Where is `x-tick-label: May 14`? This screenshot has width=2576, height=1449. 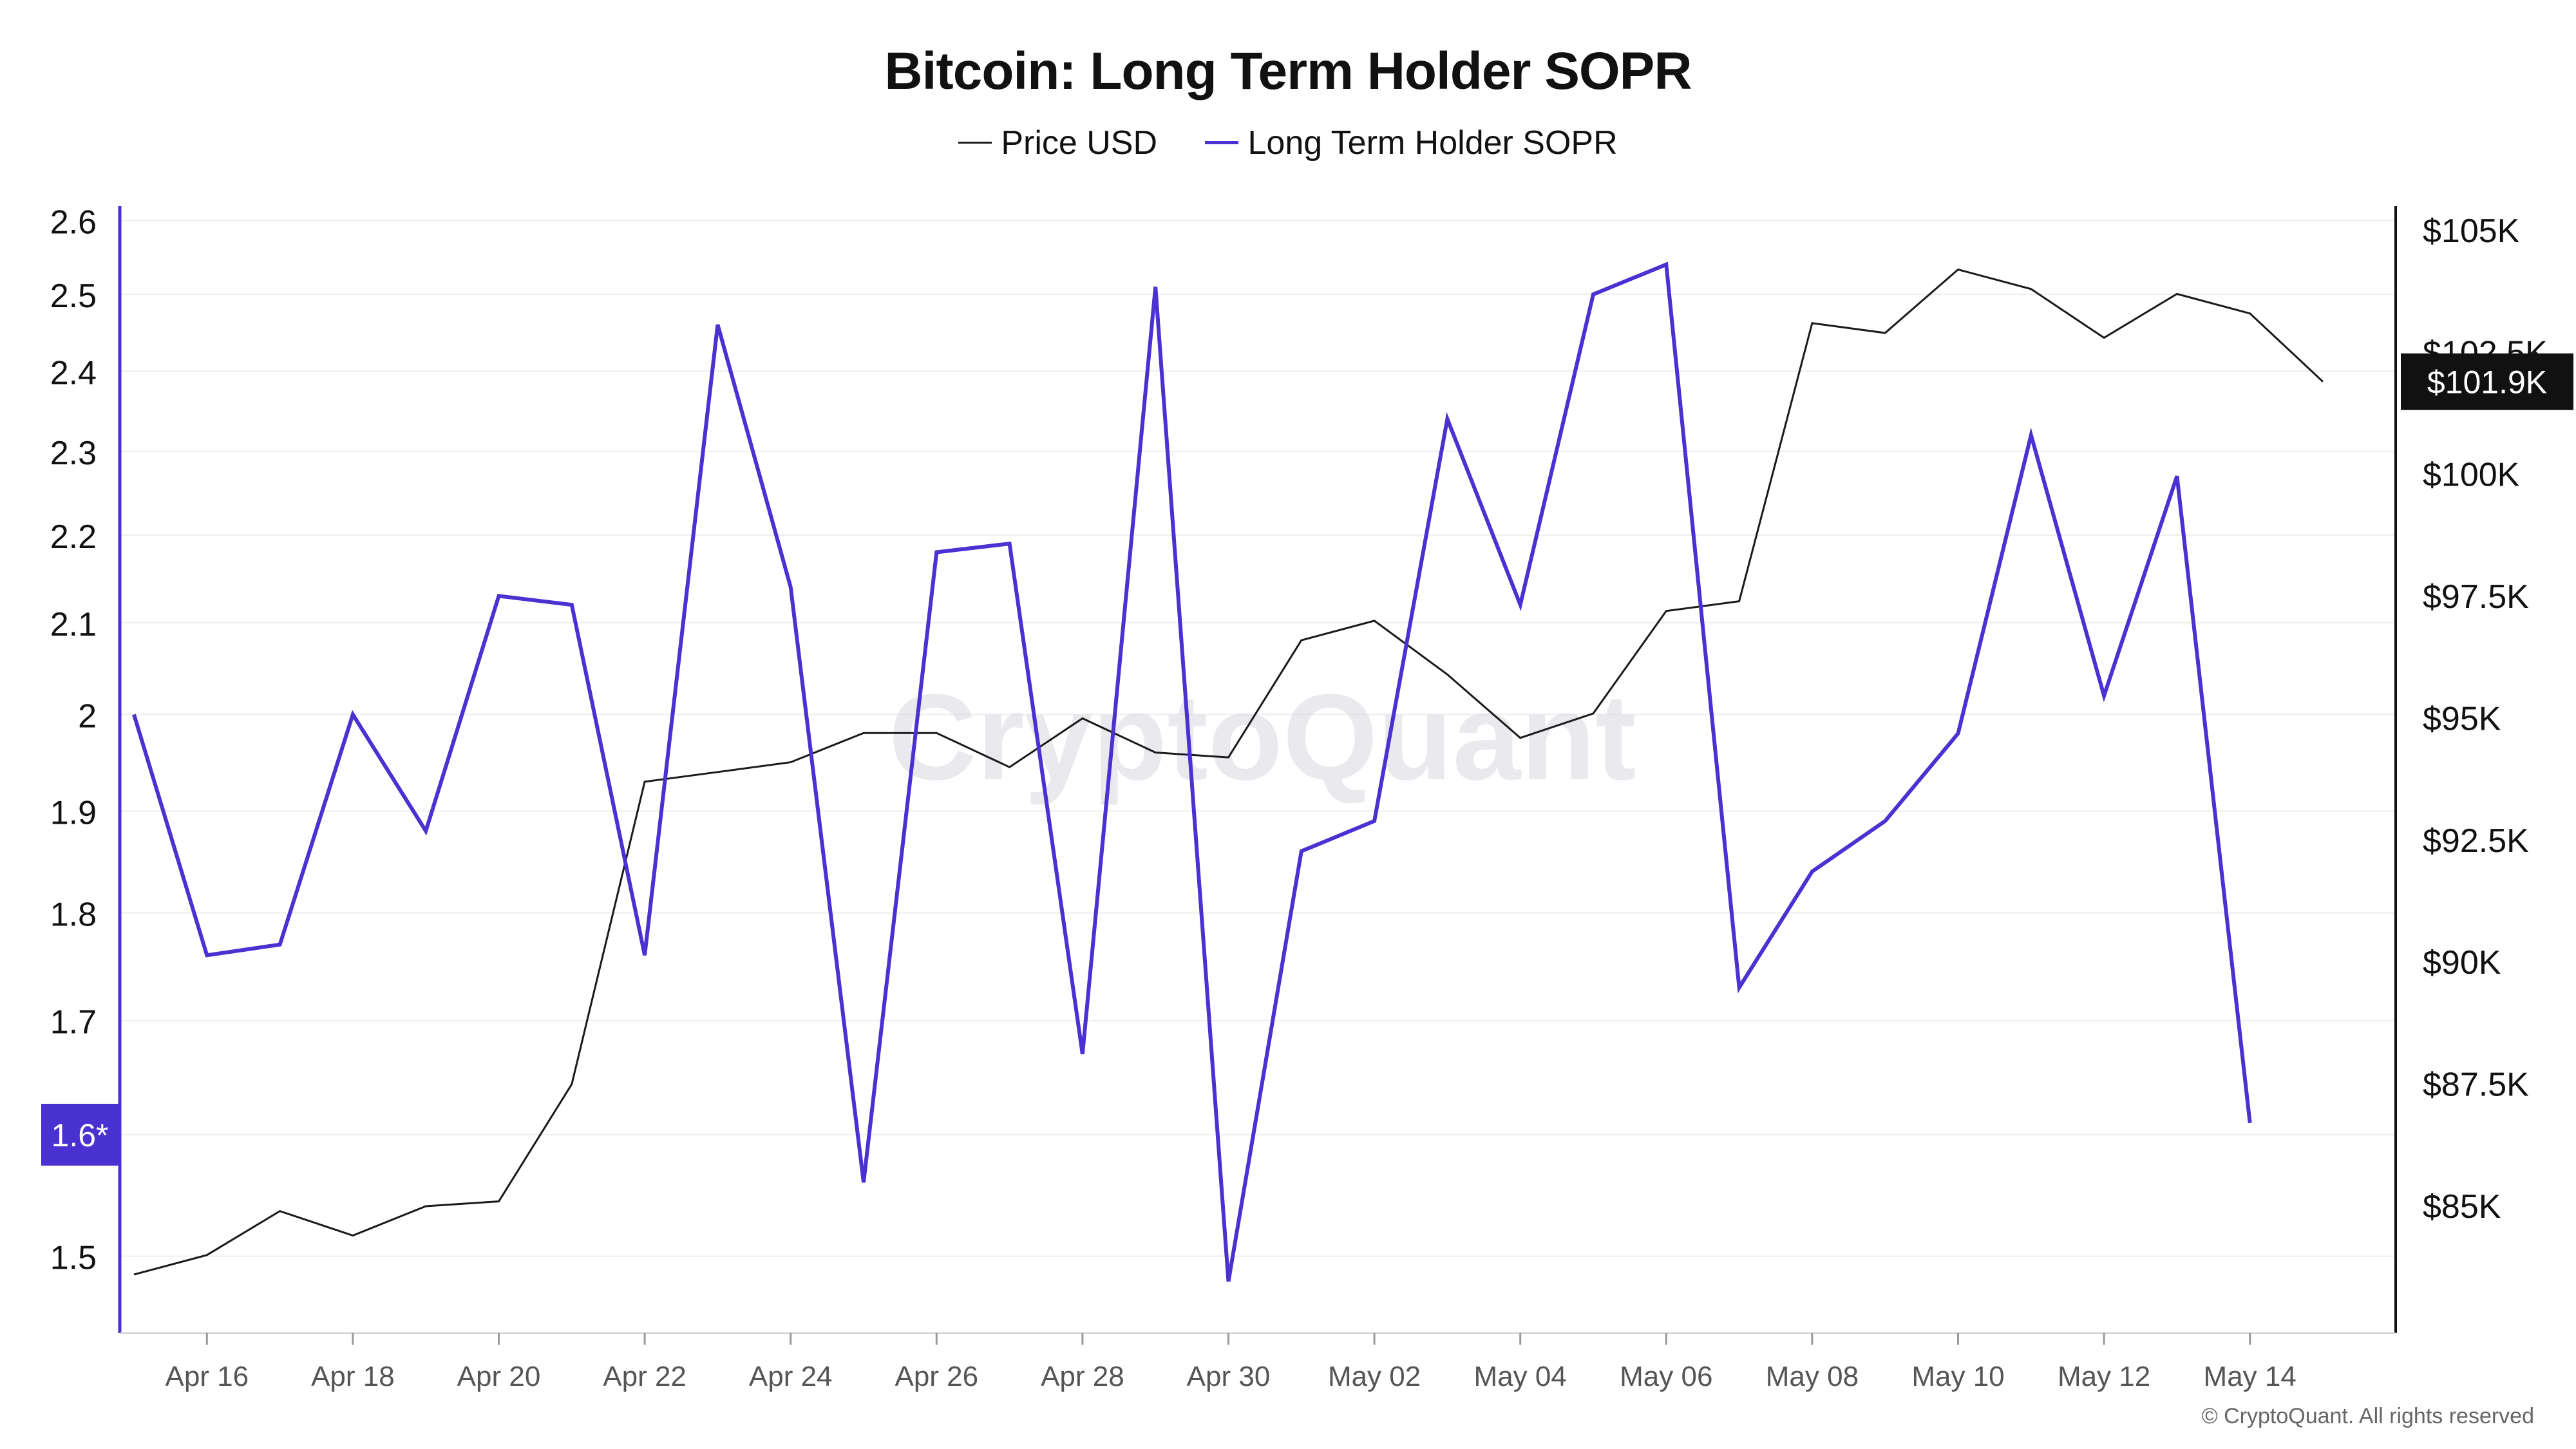 x-tick-label: May 14 is located at coordinates (2250, 1376).